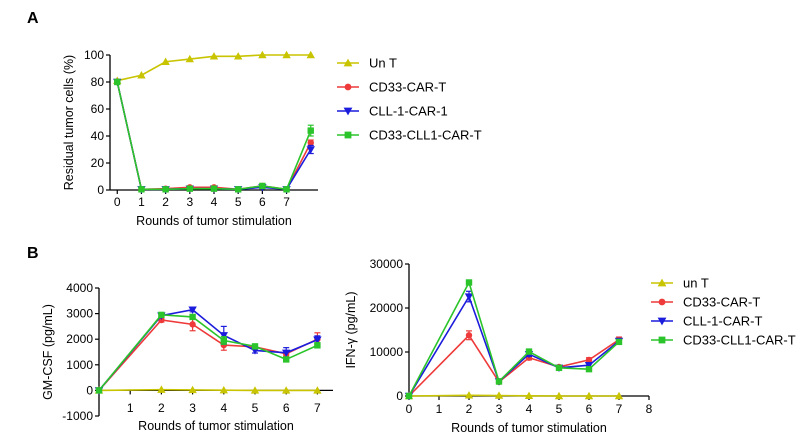 This screenshot has height=445, width=800. Describe the element at coordinates (721, 302) in the screenshot. I see `legend-label: CD33-CAR-T` at that location.